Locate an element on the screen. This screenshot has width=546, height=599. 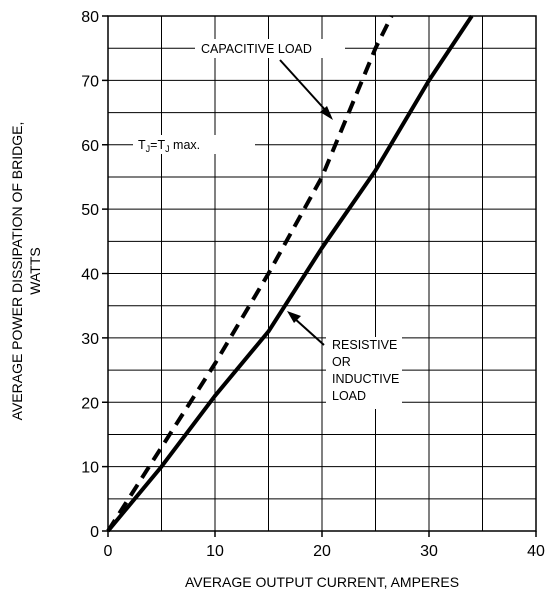
y-axis-title-line1: AVERAGE POWER DISSIPATION OF BRIDGE, is located at coordinates (17, 271).